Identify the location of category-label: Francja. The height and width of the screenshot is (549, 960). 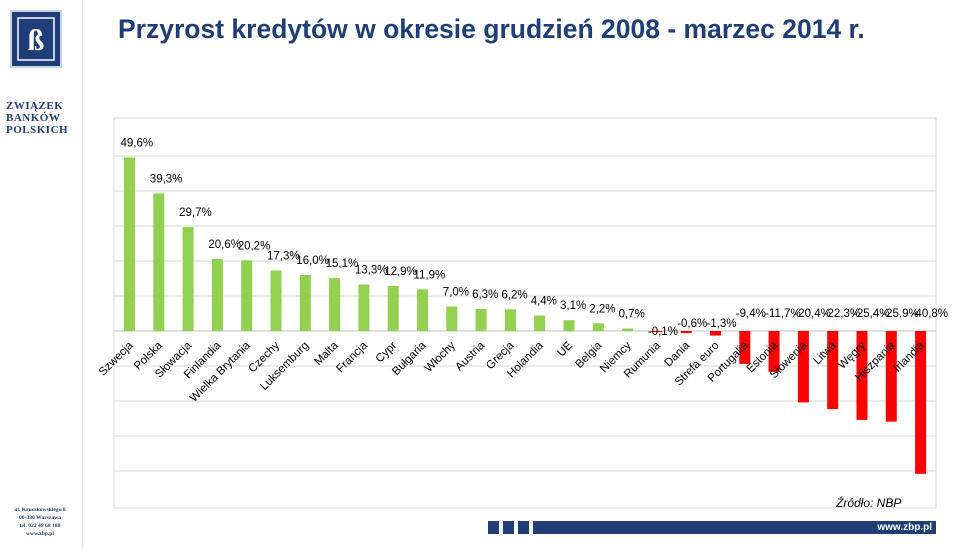
(352, 357).